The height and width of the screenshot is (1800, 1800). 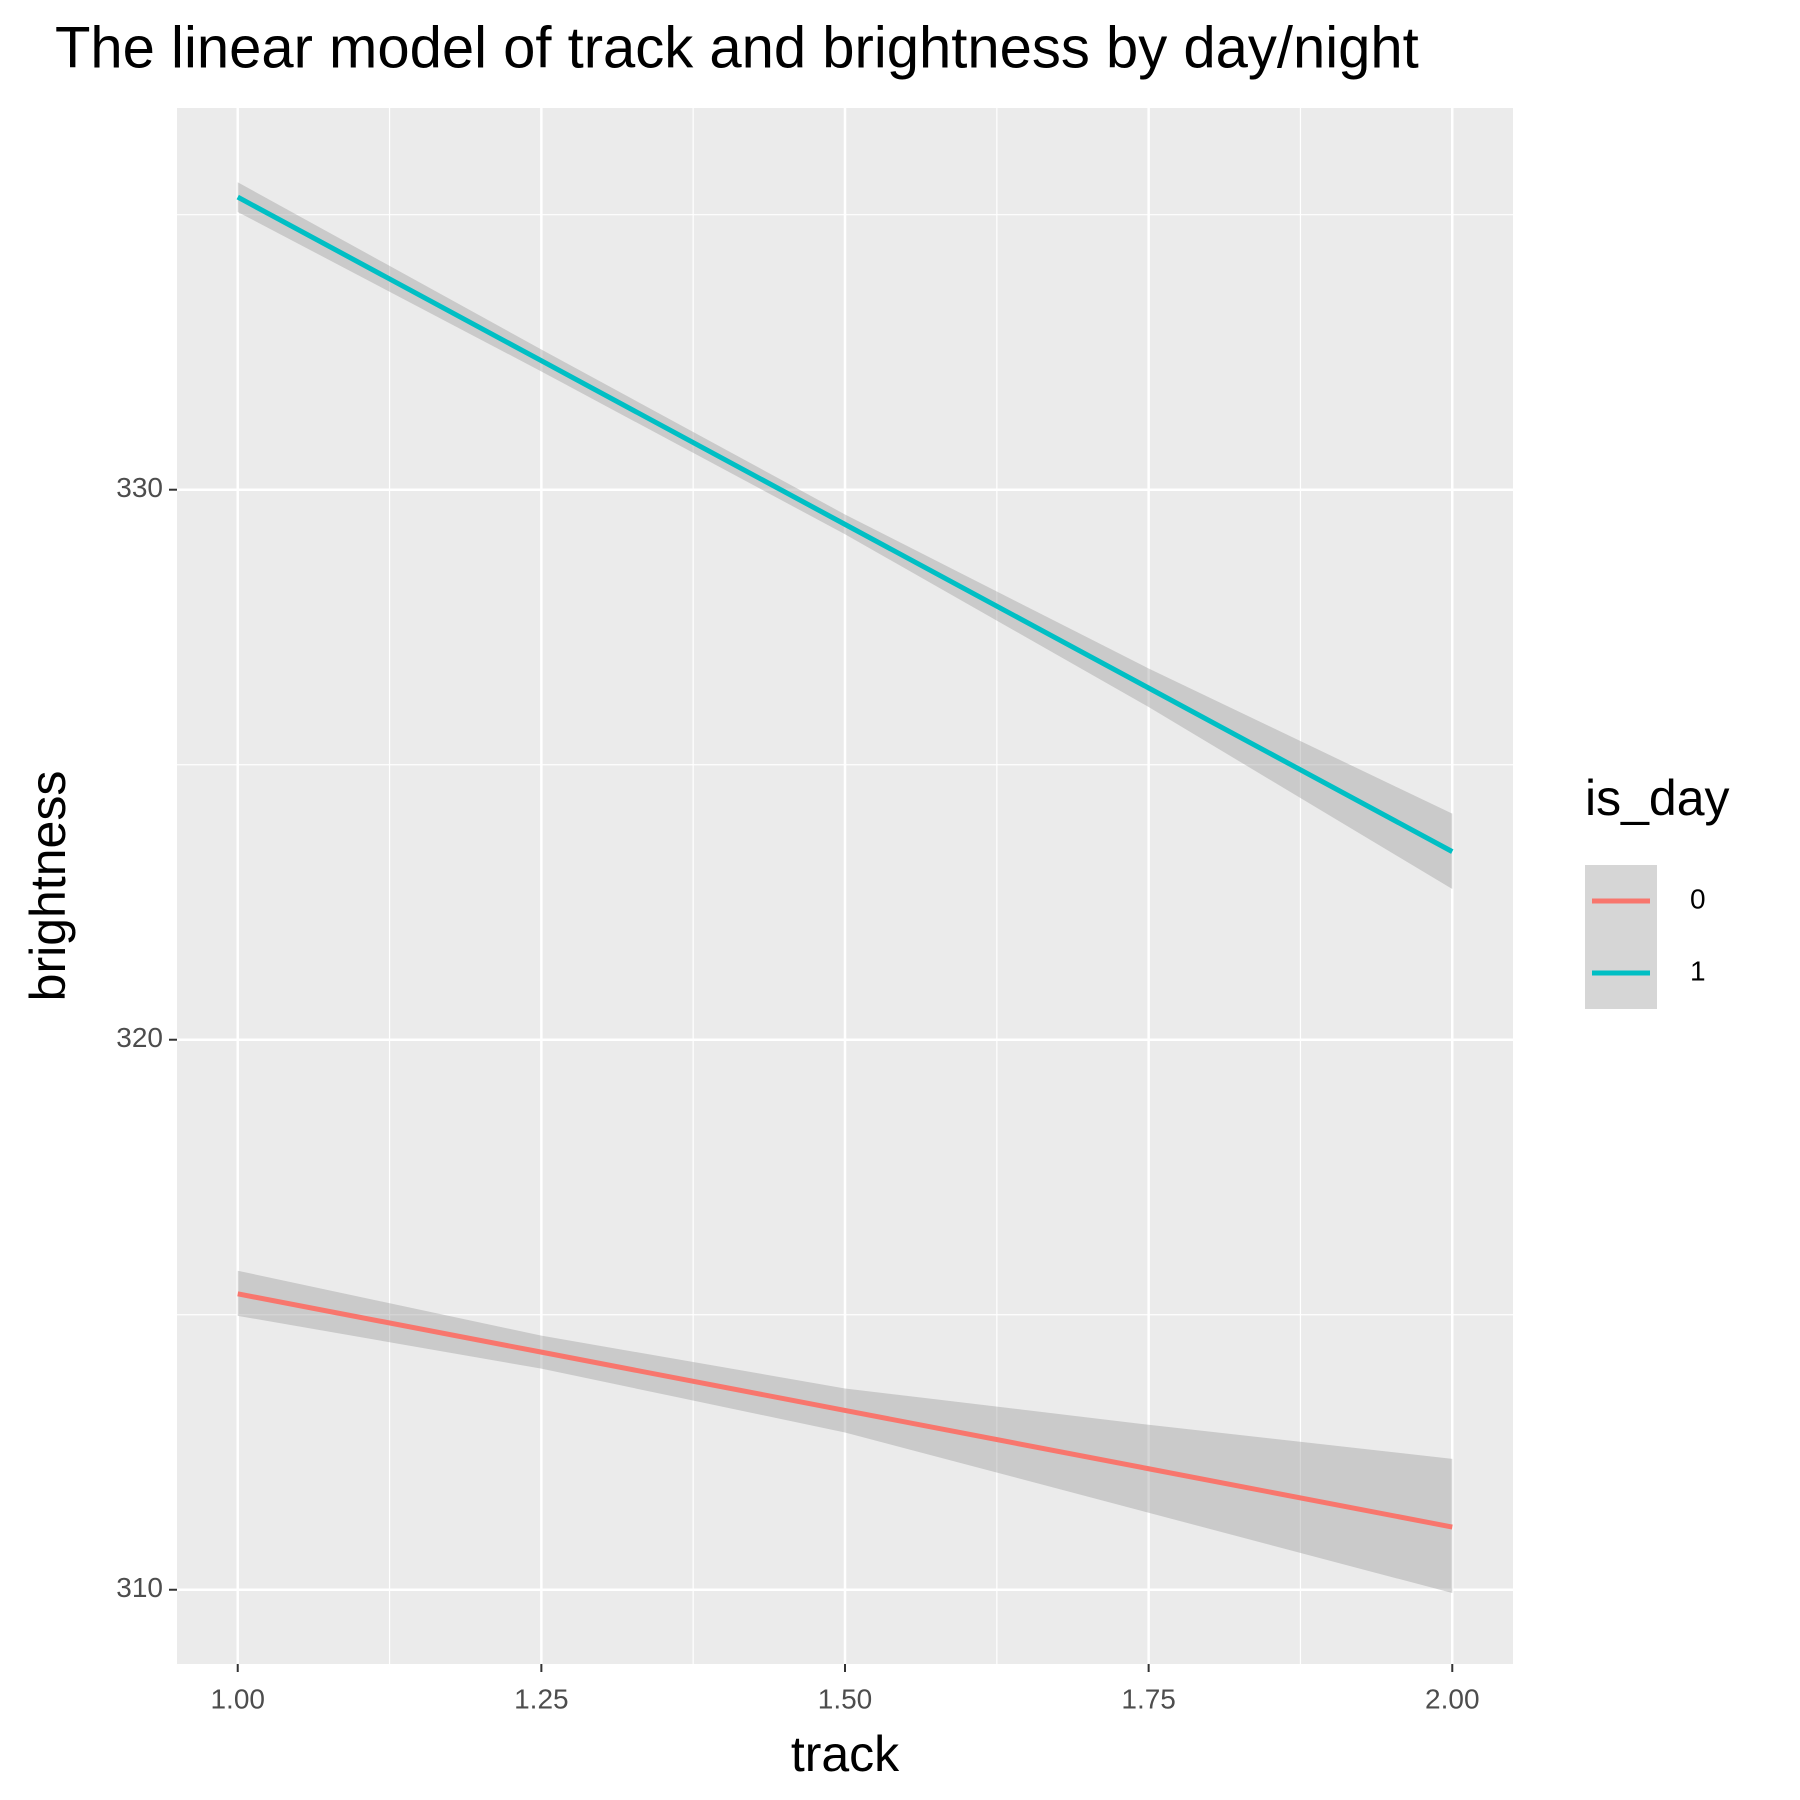 I want to click on x-axis-title: track, so click(x=845, y=1754).